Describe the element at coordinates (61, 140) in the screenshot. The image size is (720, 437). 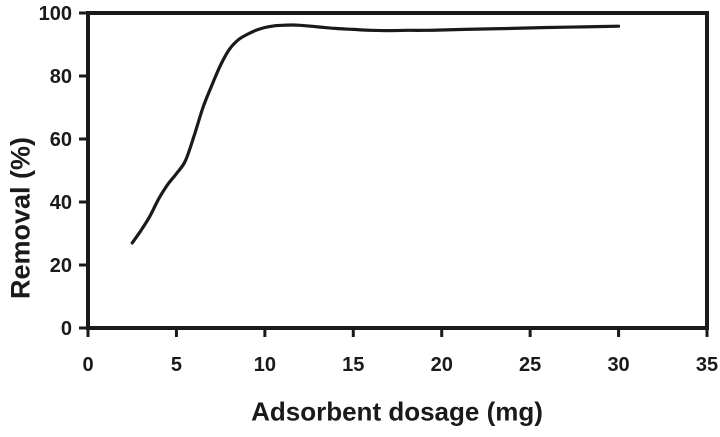
I see `y-tick-label: 60` at that location.